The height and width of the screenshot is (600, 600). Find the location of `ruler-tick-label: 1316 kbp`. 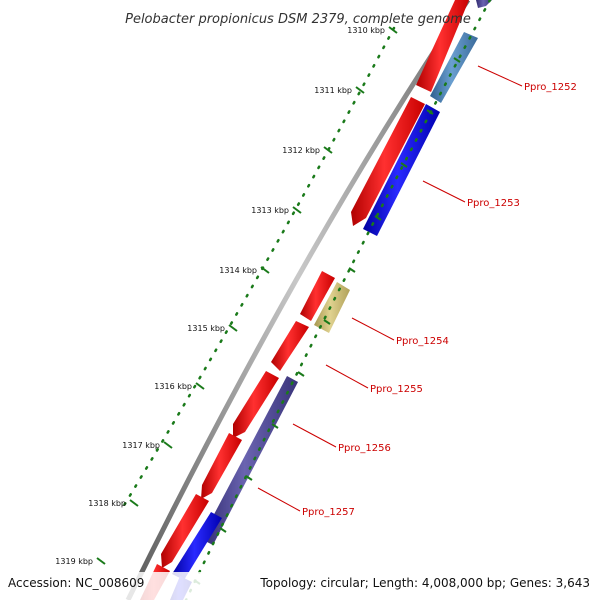

ruler-tick-label: 1316 kbp is located at coordinates (173, 386).